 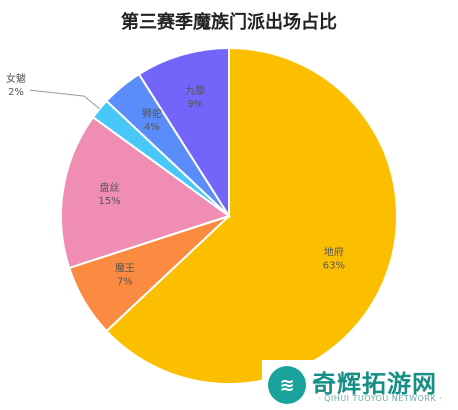 I want to click on slice-percent-5: 9%, so click(x=195, y=104).